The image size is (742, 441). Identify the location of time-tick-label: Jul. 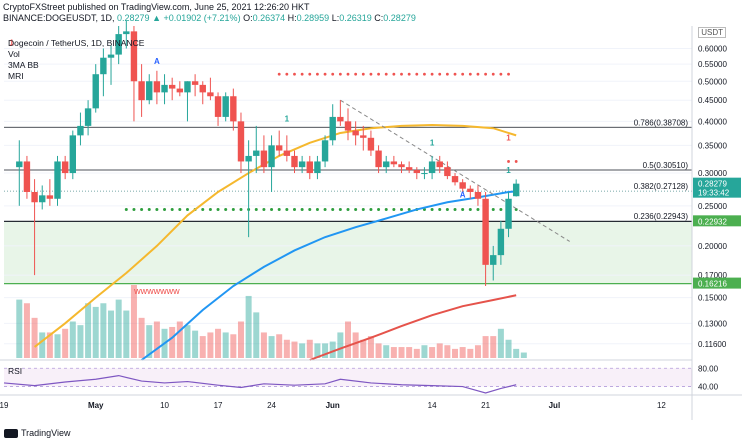
(555, 405).